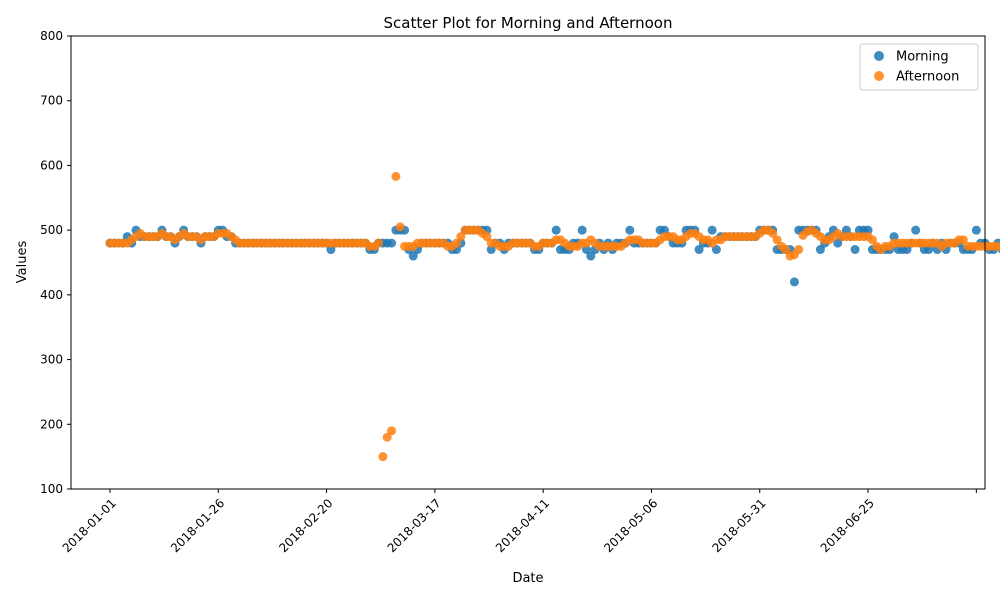 The height and width of the screenshot is (600, 1000). I want to click on y-axis-label: Values, so click(22, 262).